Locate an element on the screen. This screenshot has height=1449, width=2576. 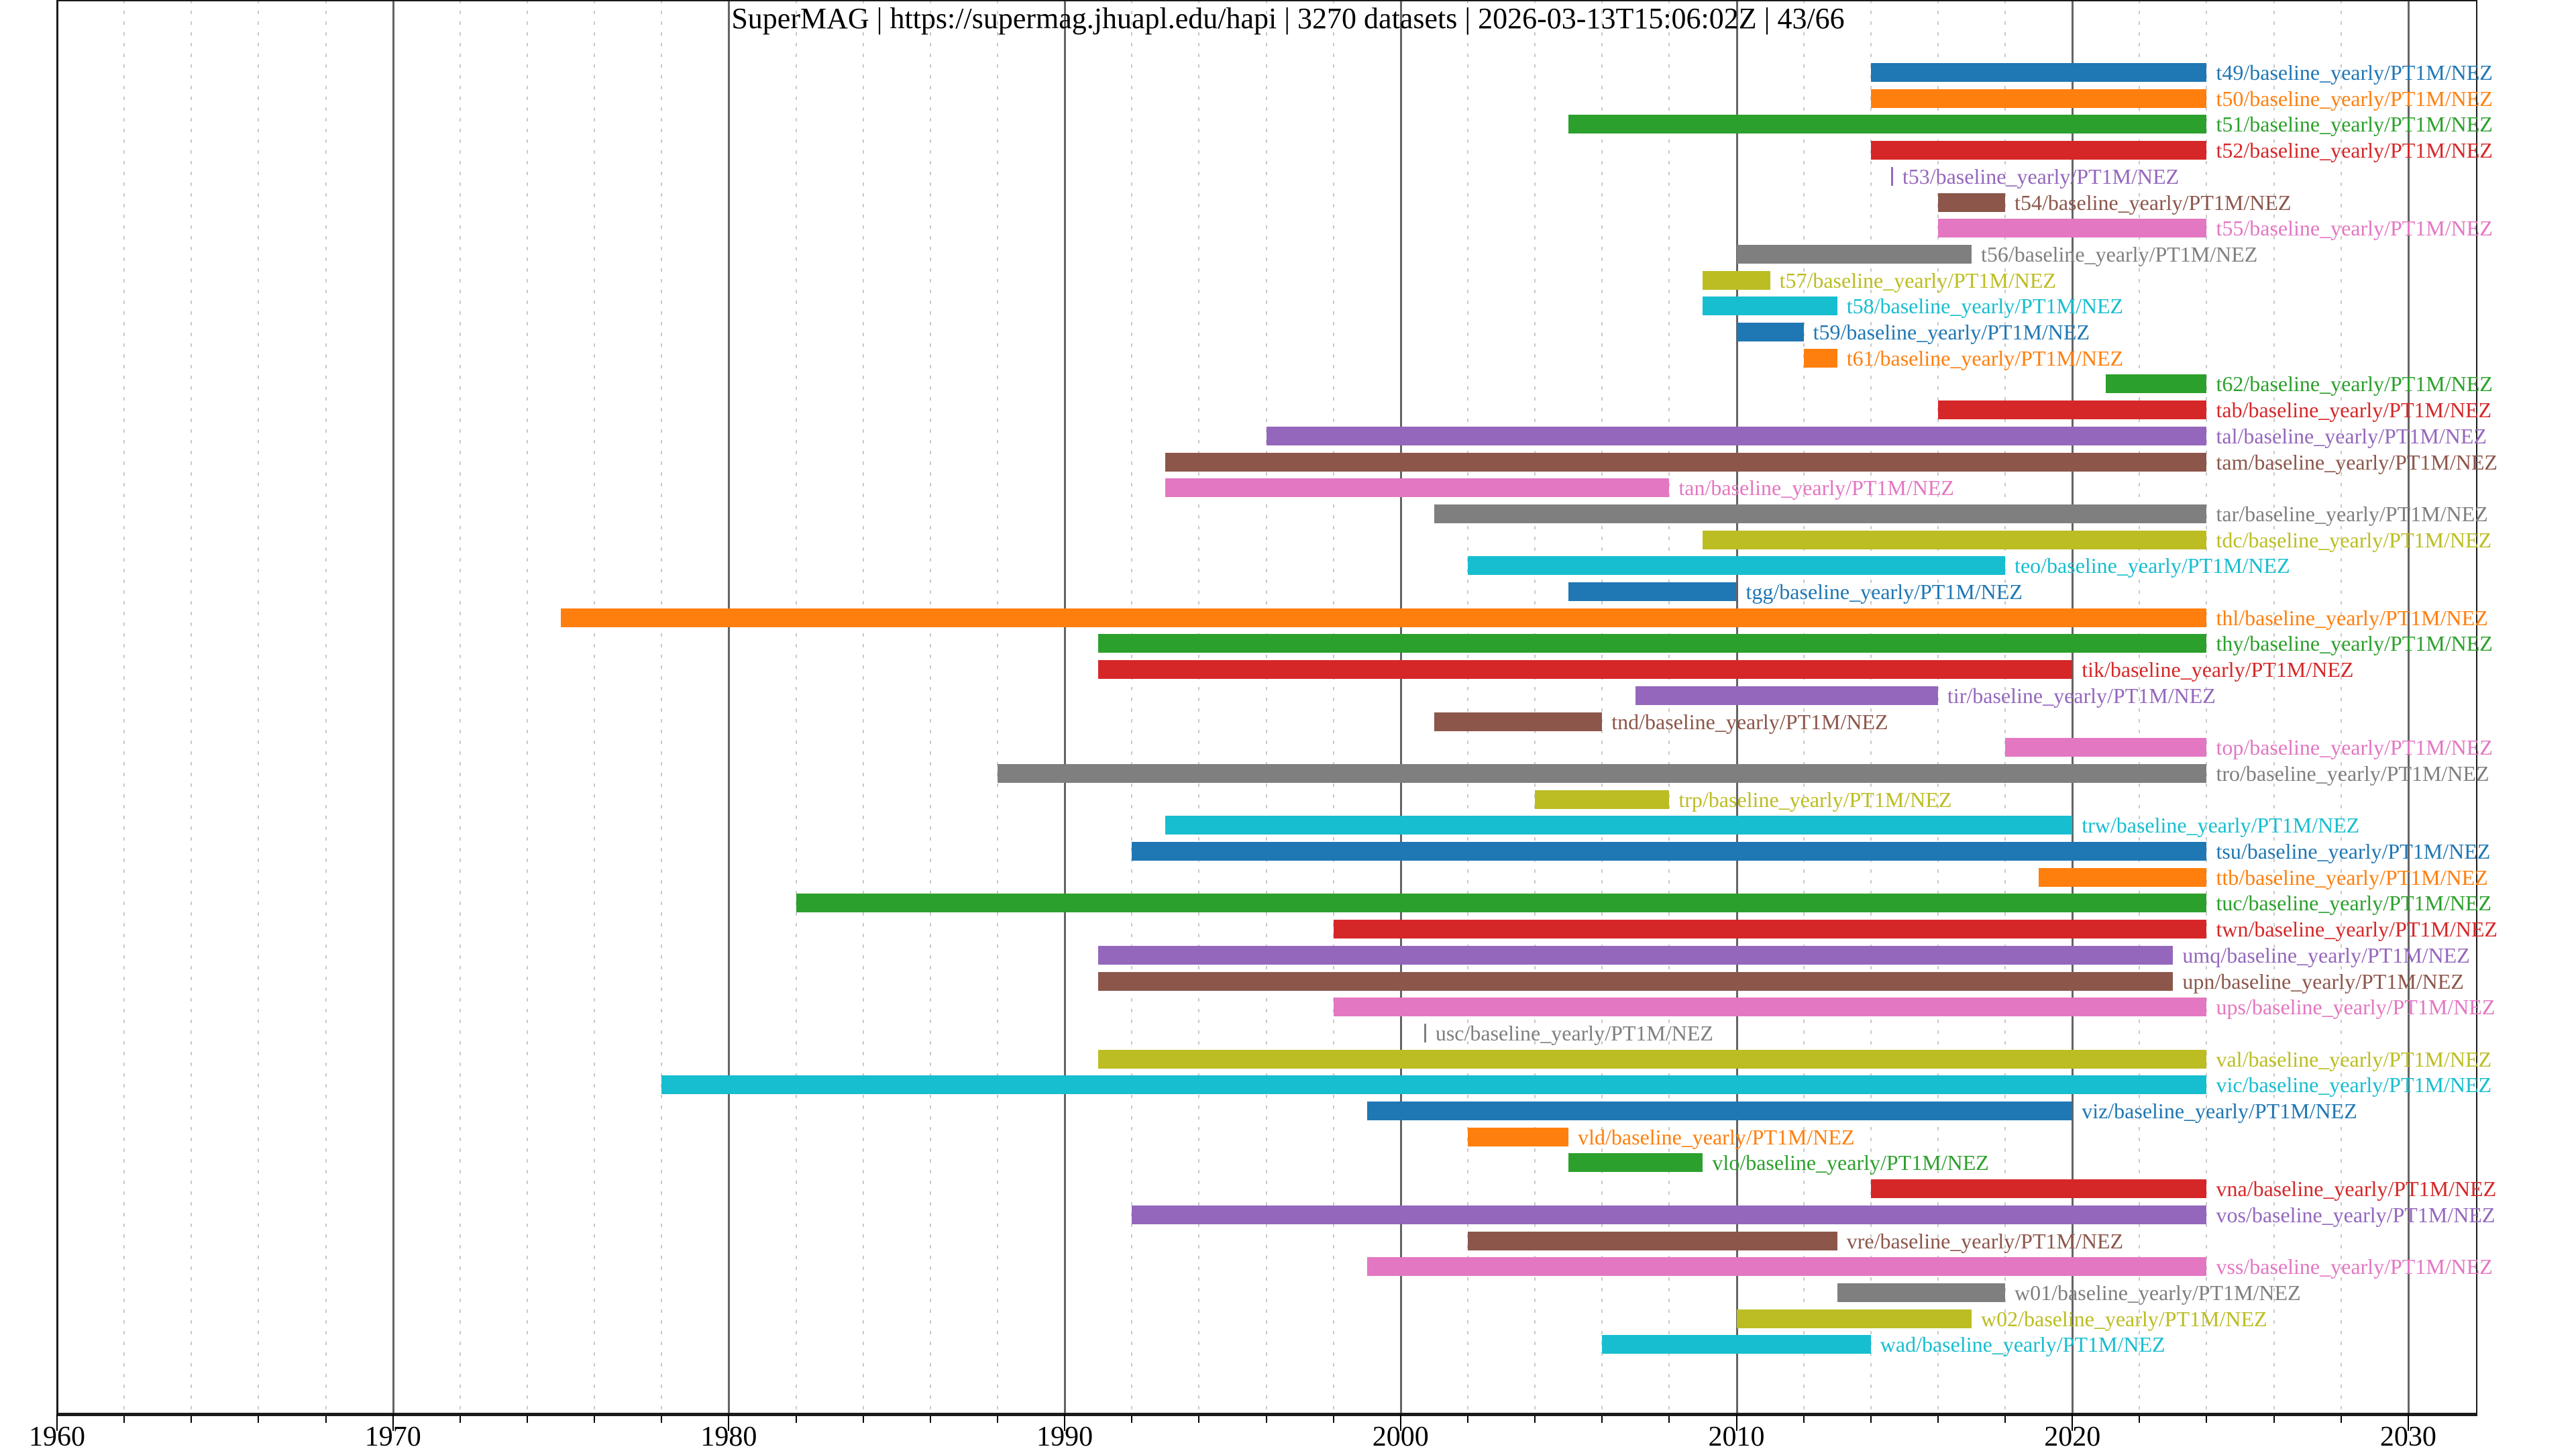
gantt-bar-t58 is located at coordinates (1770, 306).